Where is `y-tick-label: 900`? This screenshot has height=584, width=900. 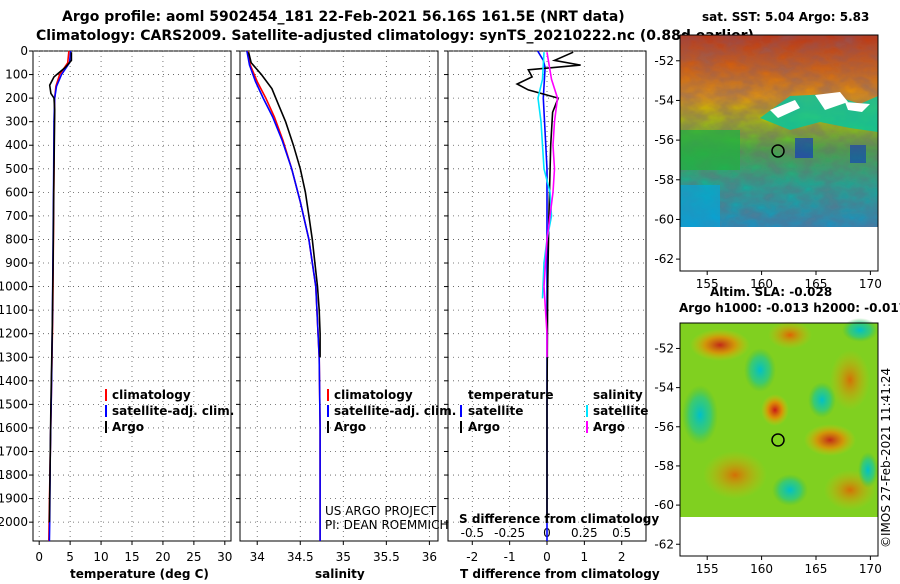 y-tick-label: 900 is located at coordinates (16, 263).